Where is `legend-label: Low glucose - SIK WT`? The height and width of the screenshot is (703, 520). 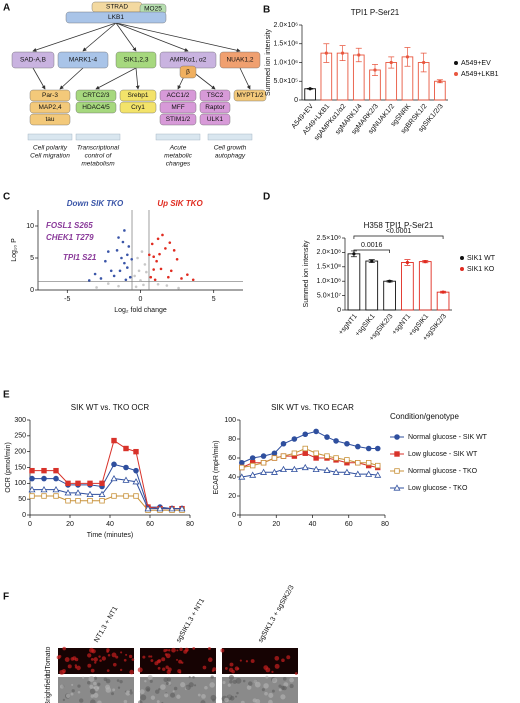
legend-label: Low glucose - SIK WT is located at coordinates (443, 454).